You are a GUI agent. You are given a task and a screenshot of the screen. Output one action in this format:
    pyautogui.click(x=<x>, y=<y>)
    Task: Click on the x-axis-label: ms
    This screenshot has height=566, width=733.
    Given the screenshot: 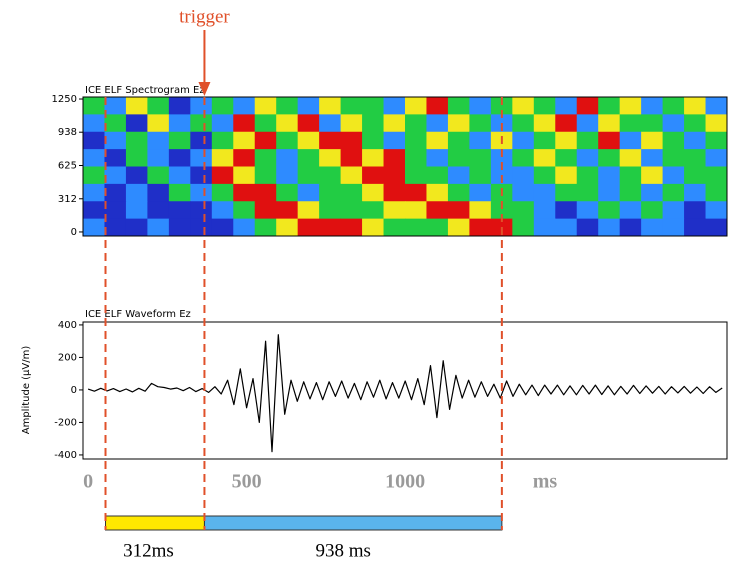 What is the action you would take?
    pyautogui.click(x=545, y=482)
    